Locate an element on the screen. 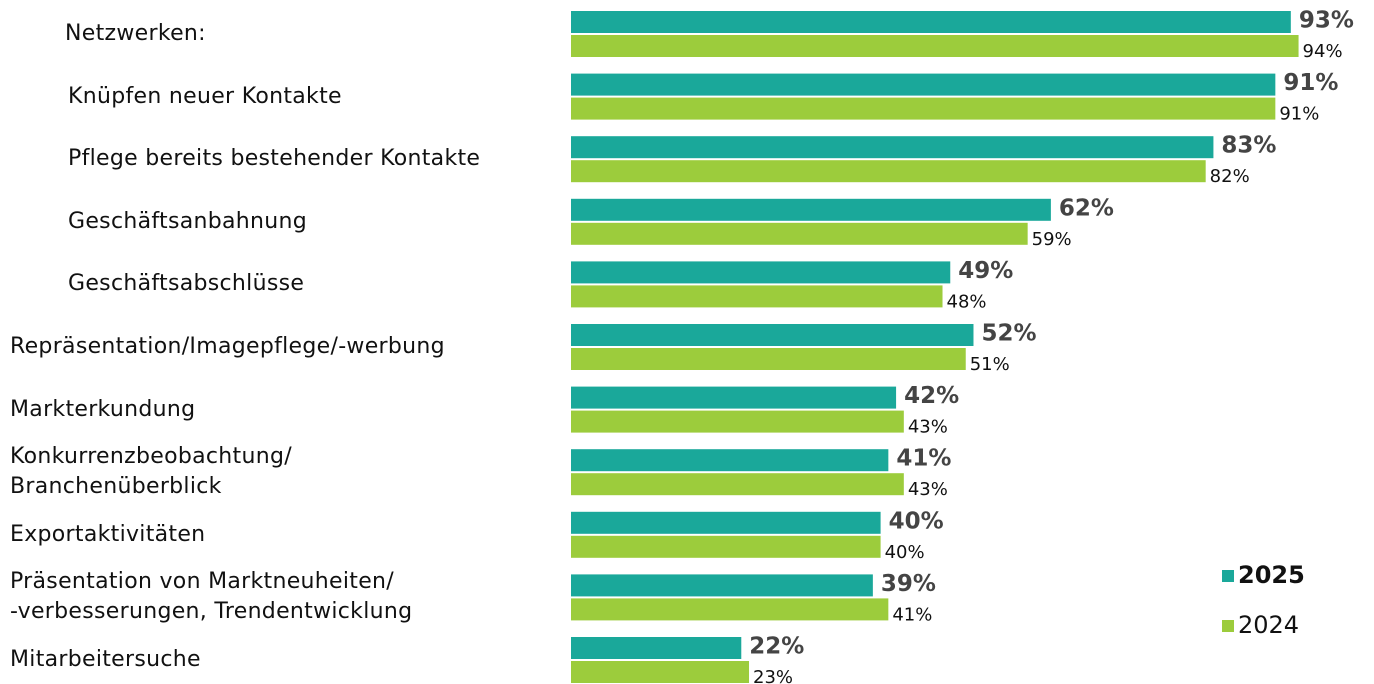 The width and height of the screenshot is (1374, 684). value-label: 51% is located at coordinates (990, 364).